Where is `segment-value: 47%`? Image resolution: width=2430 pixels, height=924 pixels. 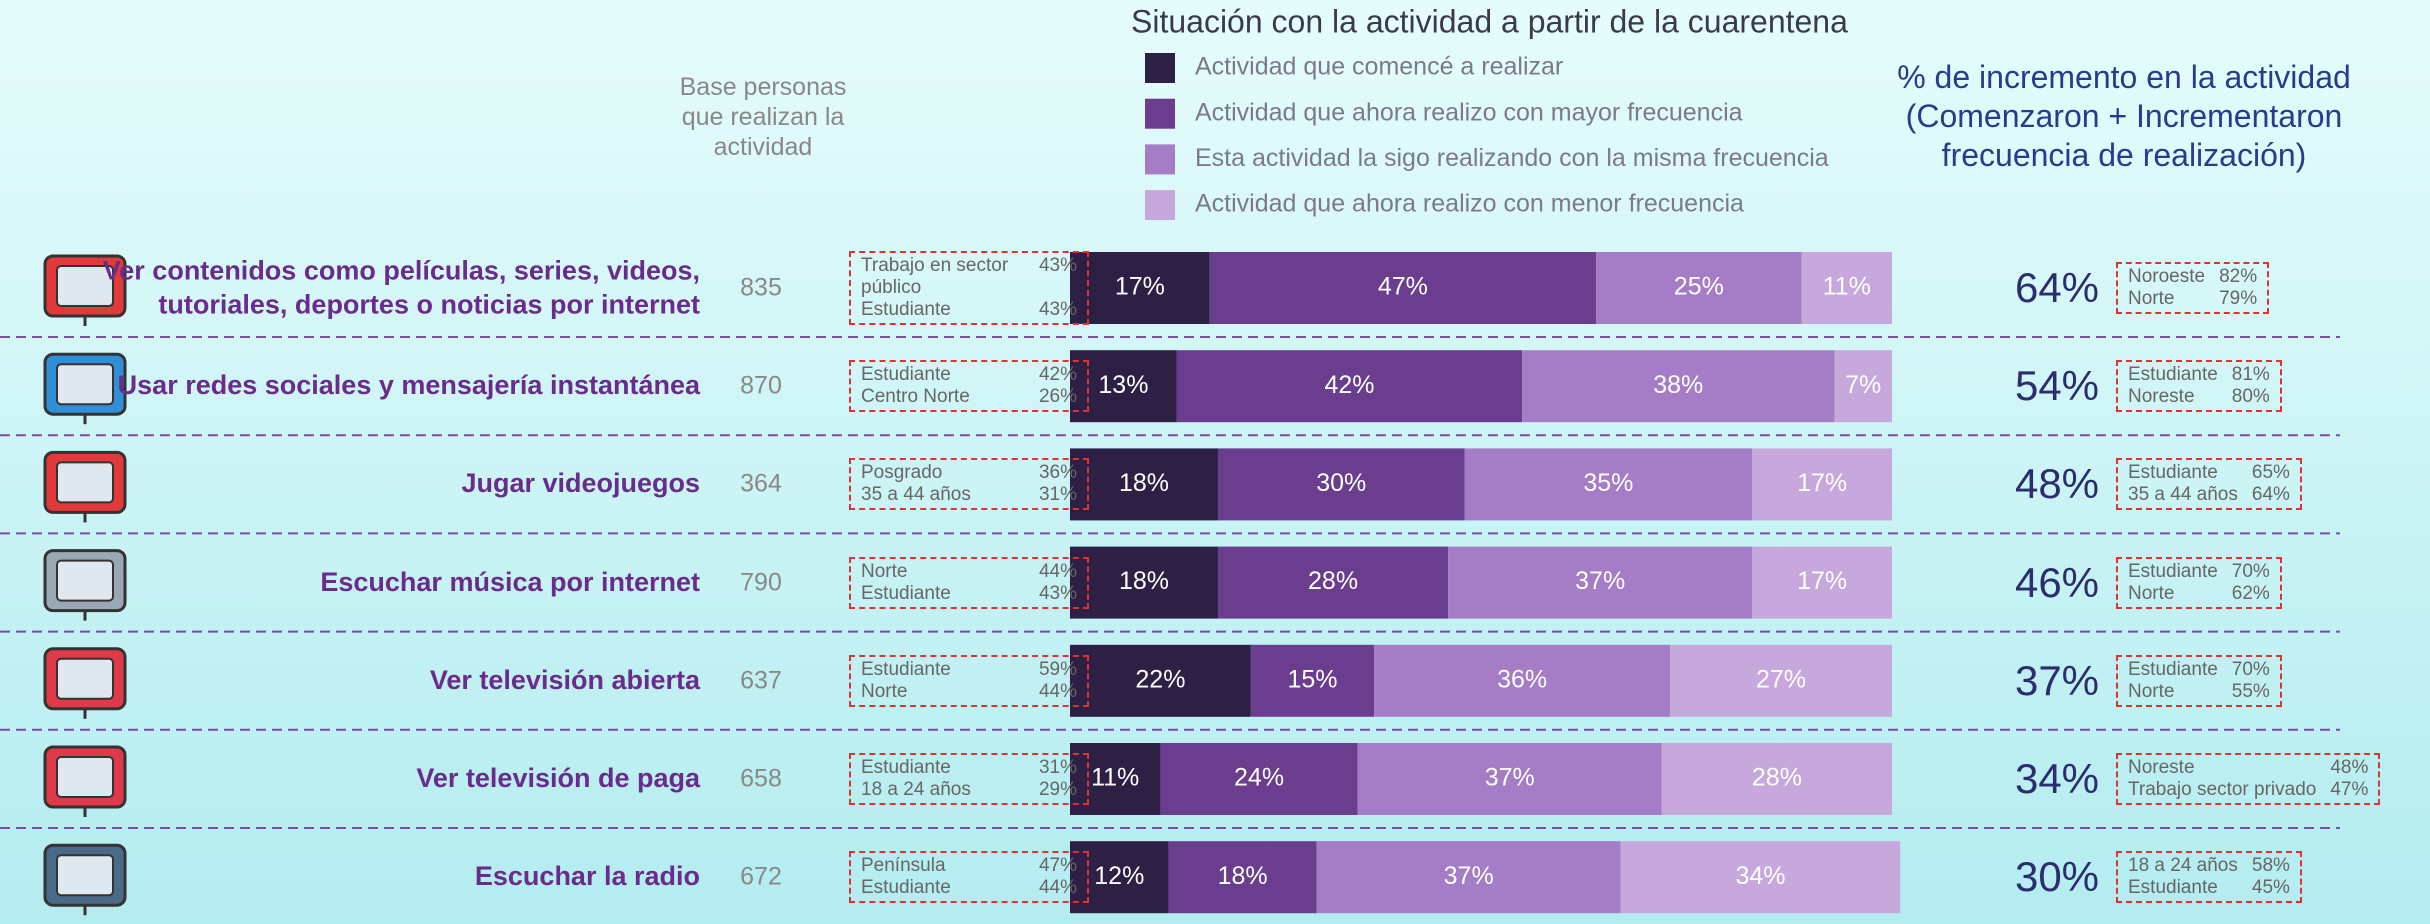
segment-value: 47% is located at coordinates (1057, 866).